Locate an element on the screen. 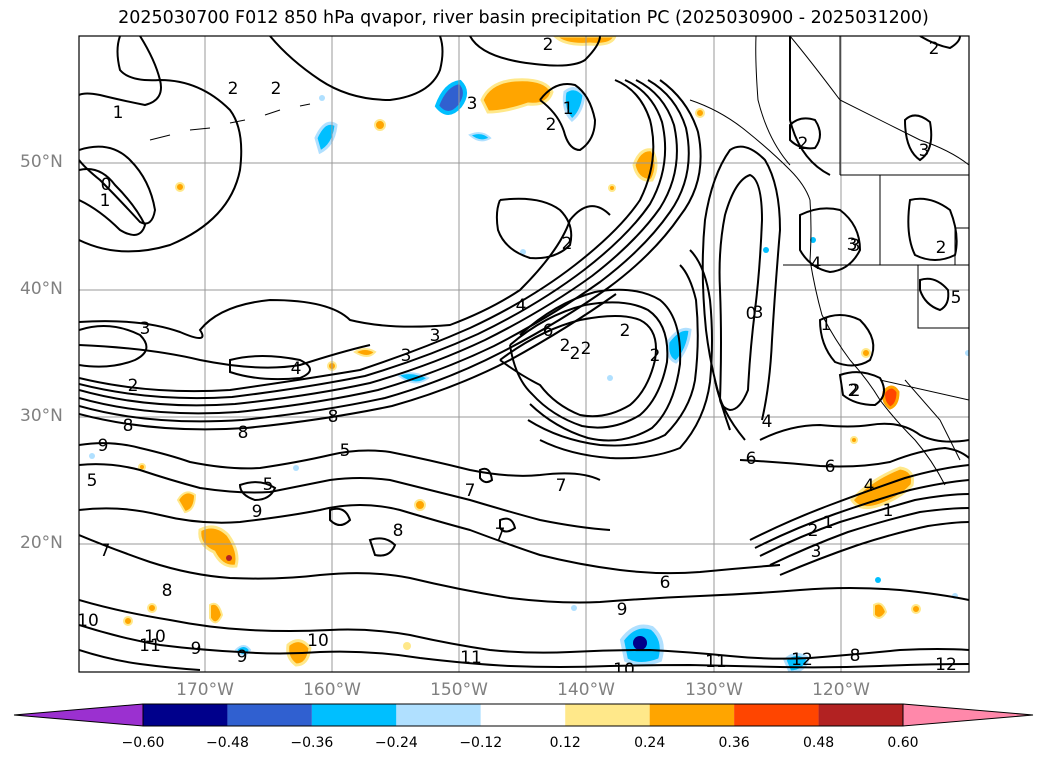 The height and width of the screenshot is (765, 1047). contour-label: 0 is located at coordinates (106, 185).